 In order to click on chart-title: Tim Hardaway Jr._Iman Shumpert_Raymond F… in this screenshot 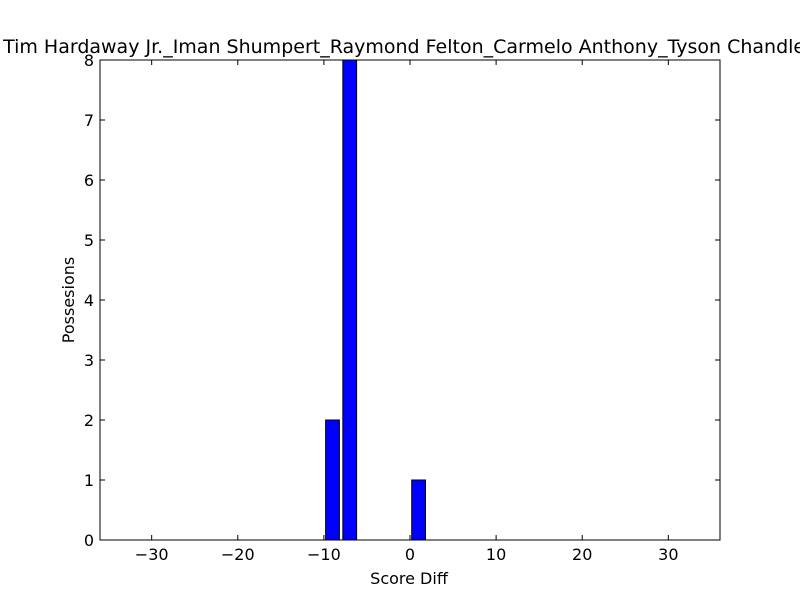, I will do `click(401, 47)`.